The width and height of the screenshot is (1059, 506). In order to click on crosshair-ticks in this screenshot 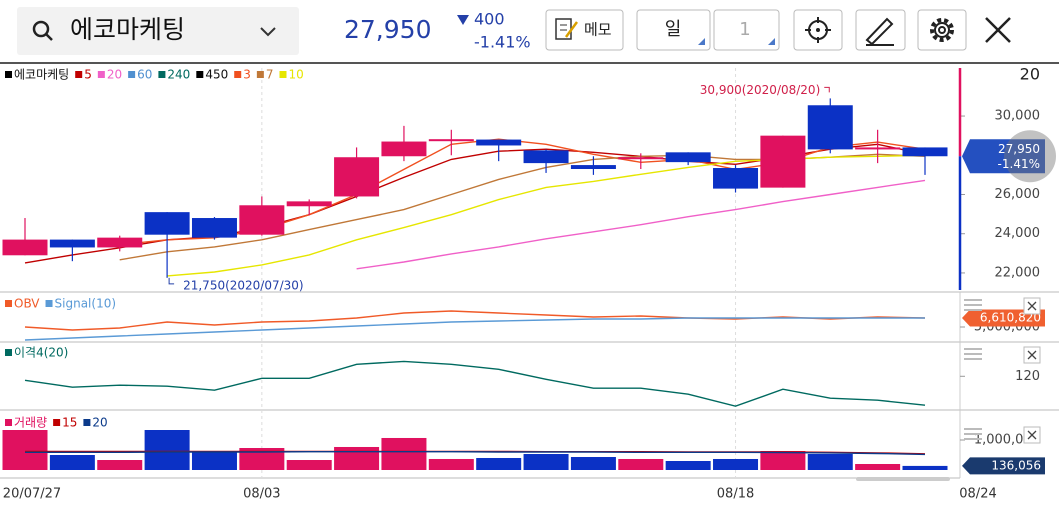, I will do `click(818, 30)`.